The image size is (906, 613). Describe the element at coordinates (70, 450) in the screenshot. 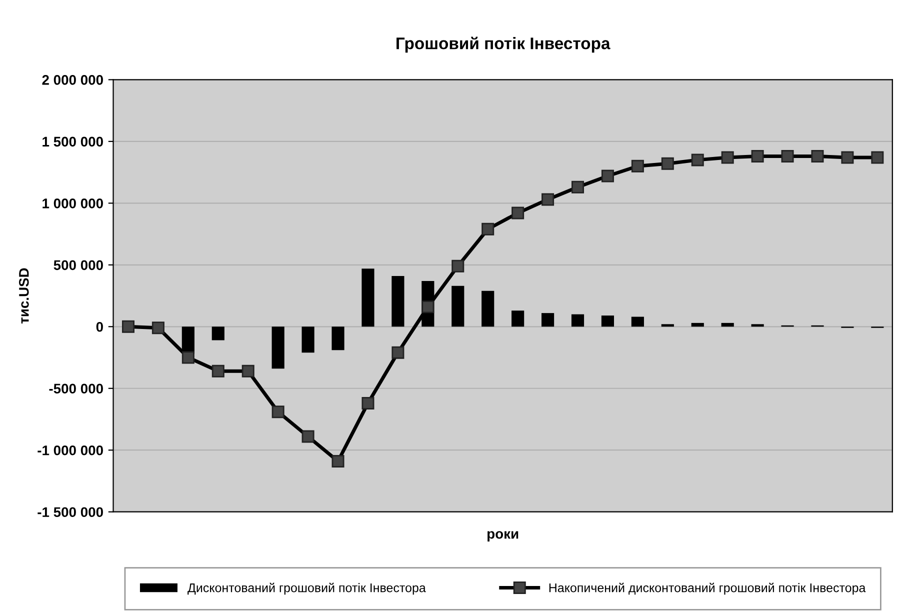

I see `y-tick-label: -1 000 000` at that location.